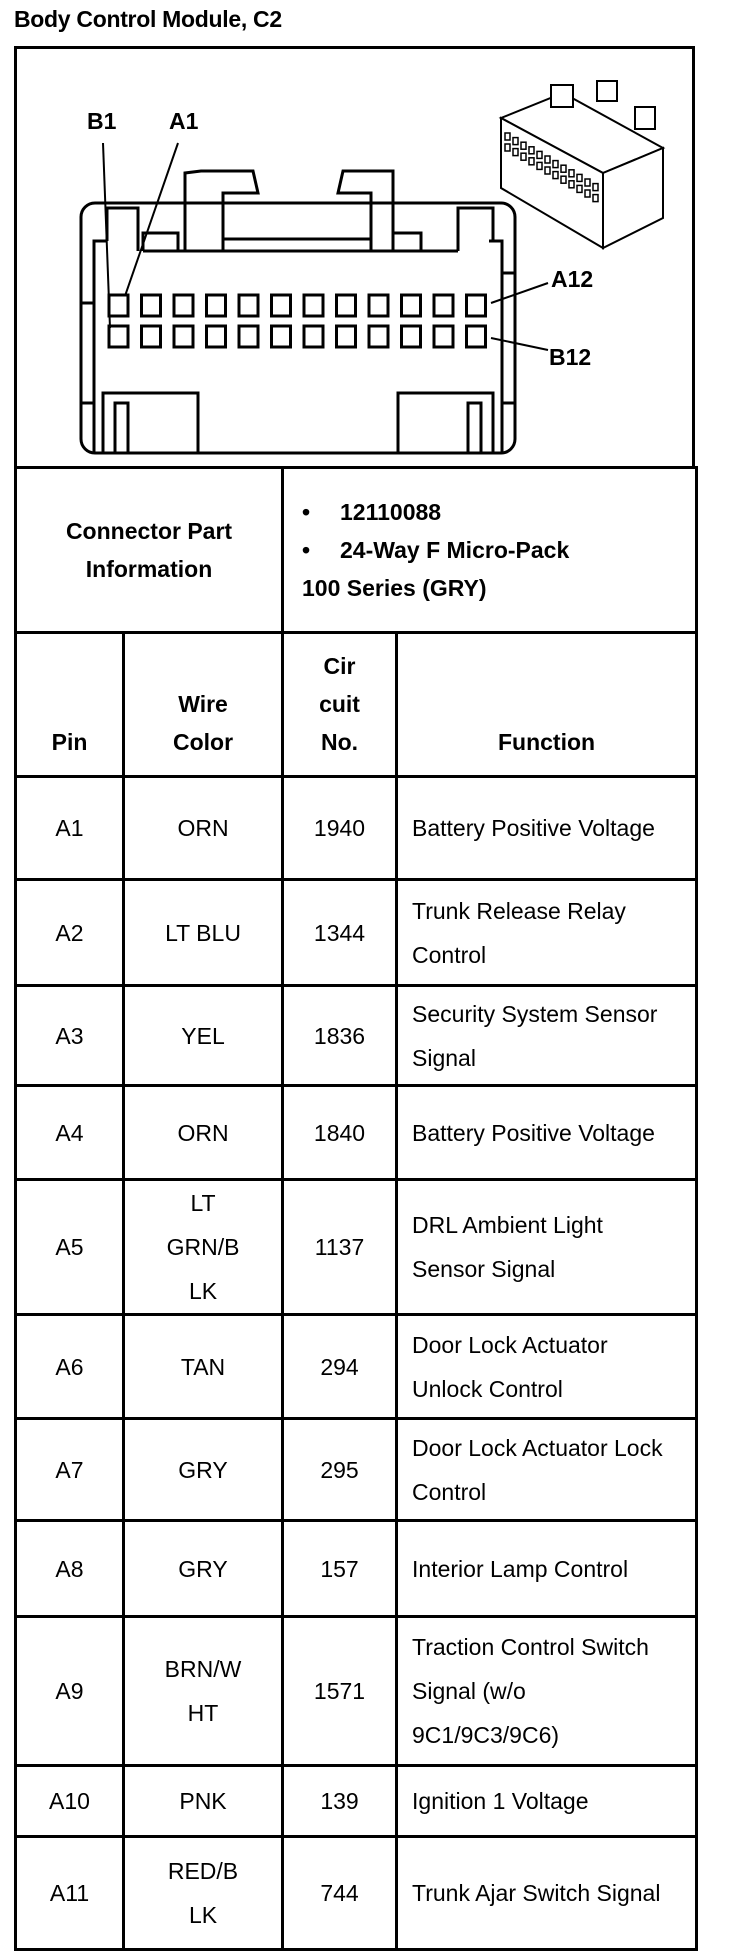  I want to click on table-row: A11 RED/B LK 744 Trunk Ajar Switch Signal, so click(356, 1893).